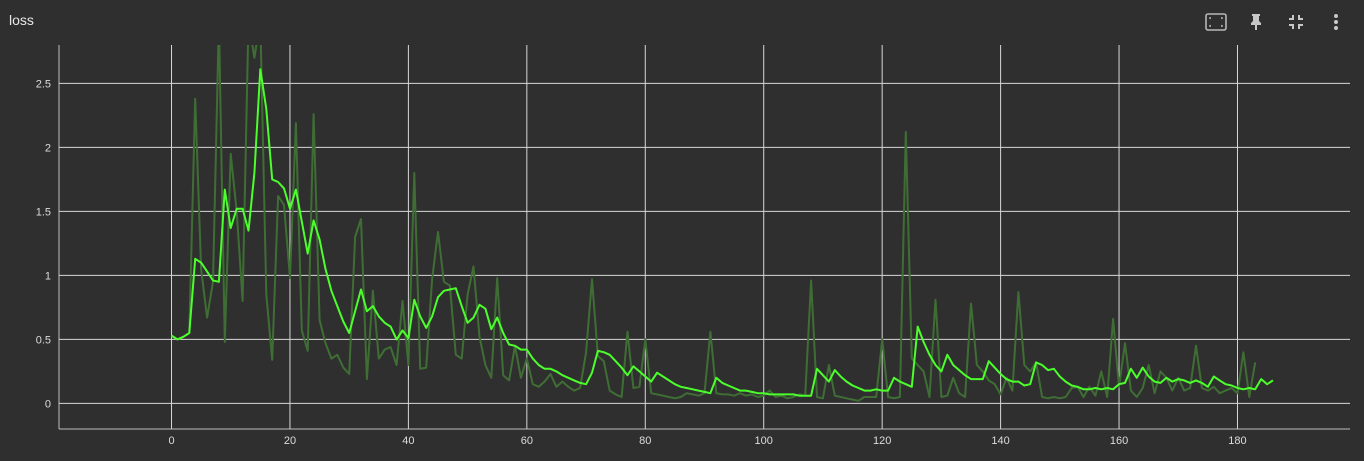 The image size is (1364, 461). I want to click on x-tick-label: 20, so click(290, 441).